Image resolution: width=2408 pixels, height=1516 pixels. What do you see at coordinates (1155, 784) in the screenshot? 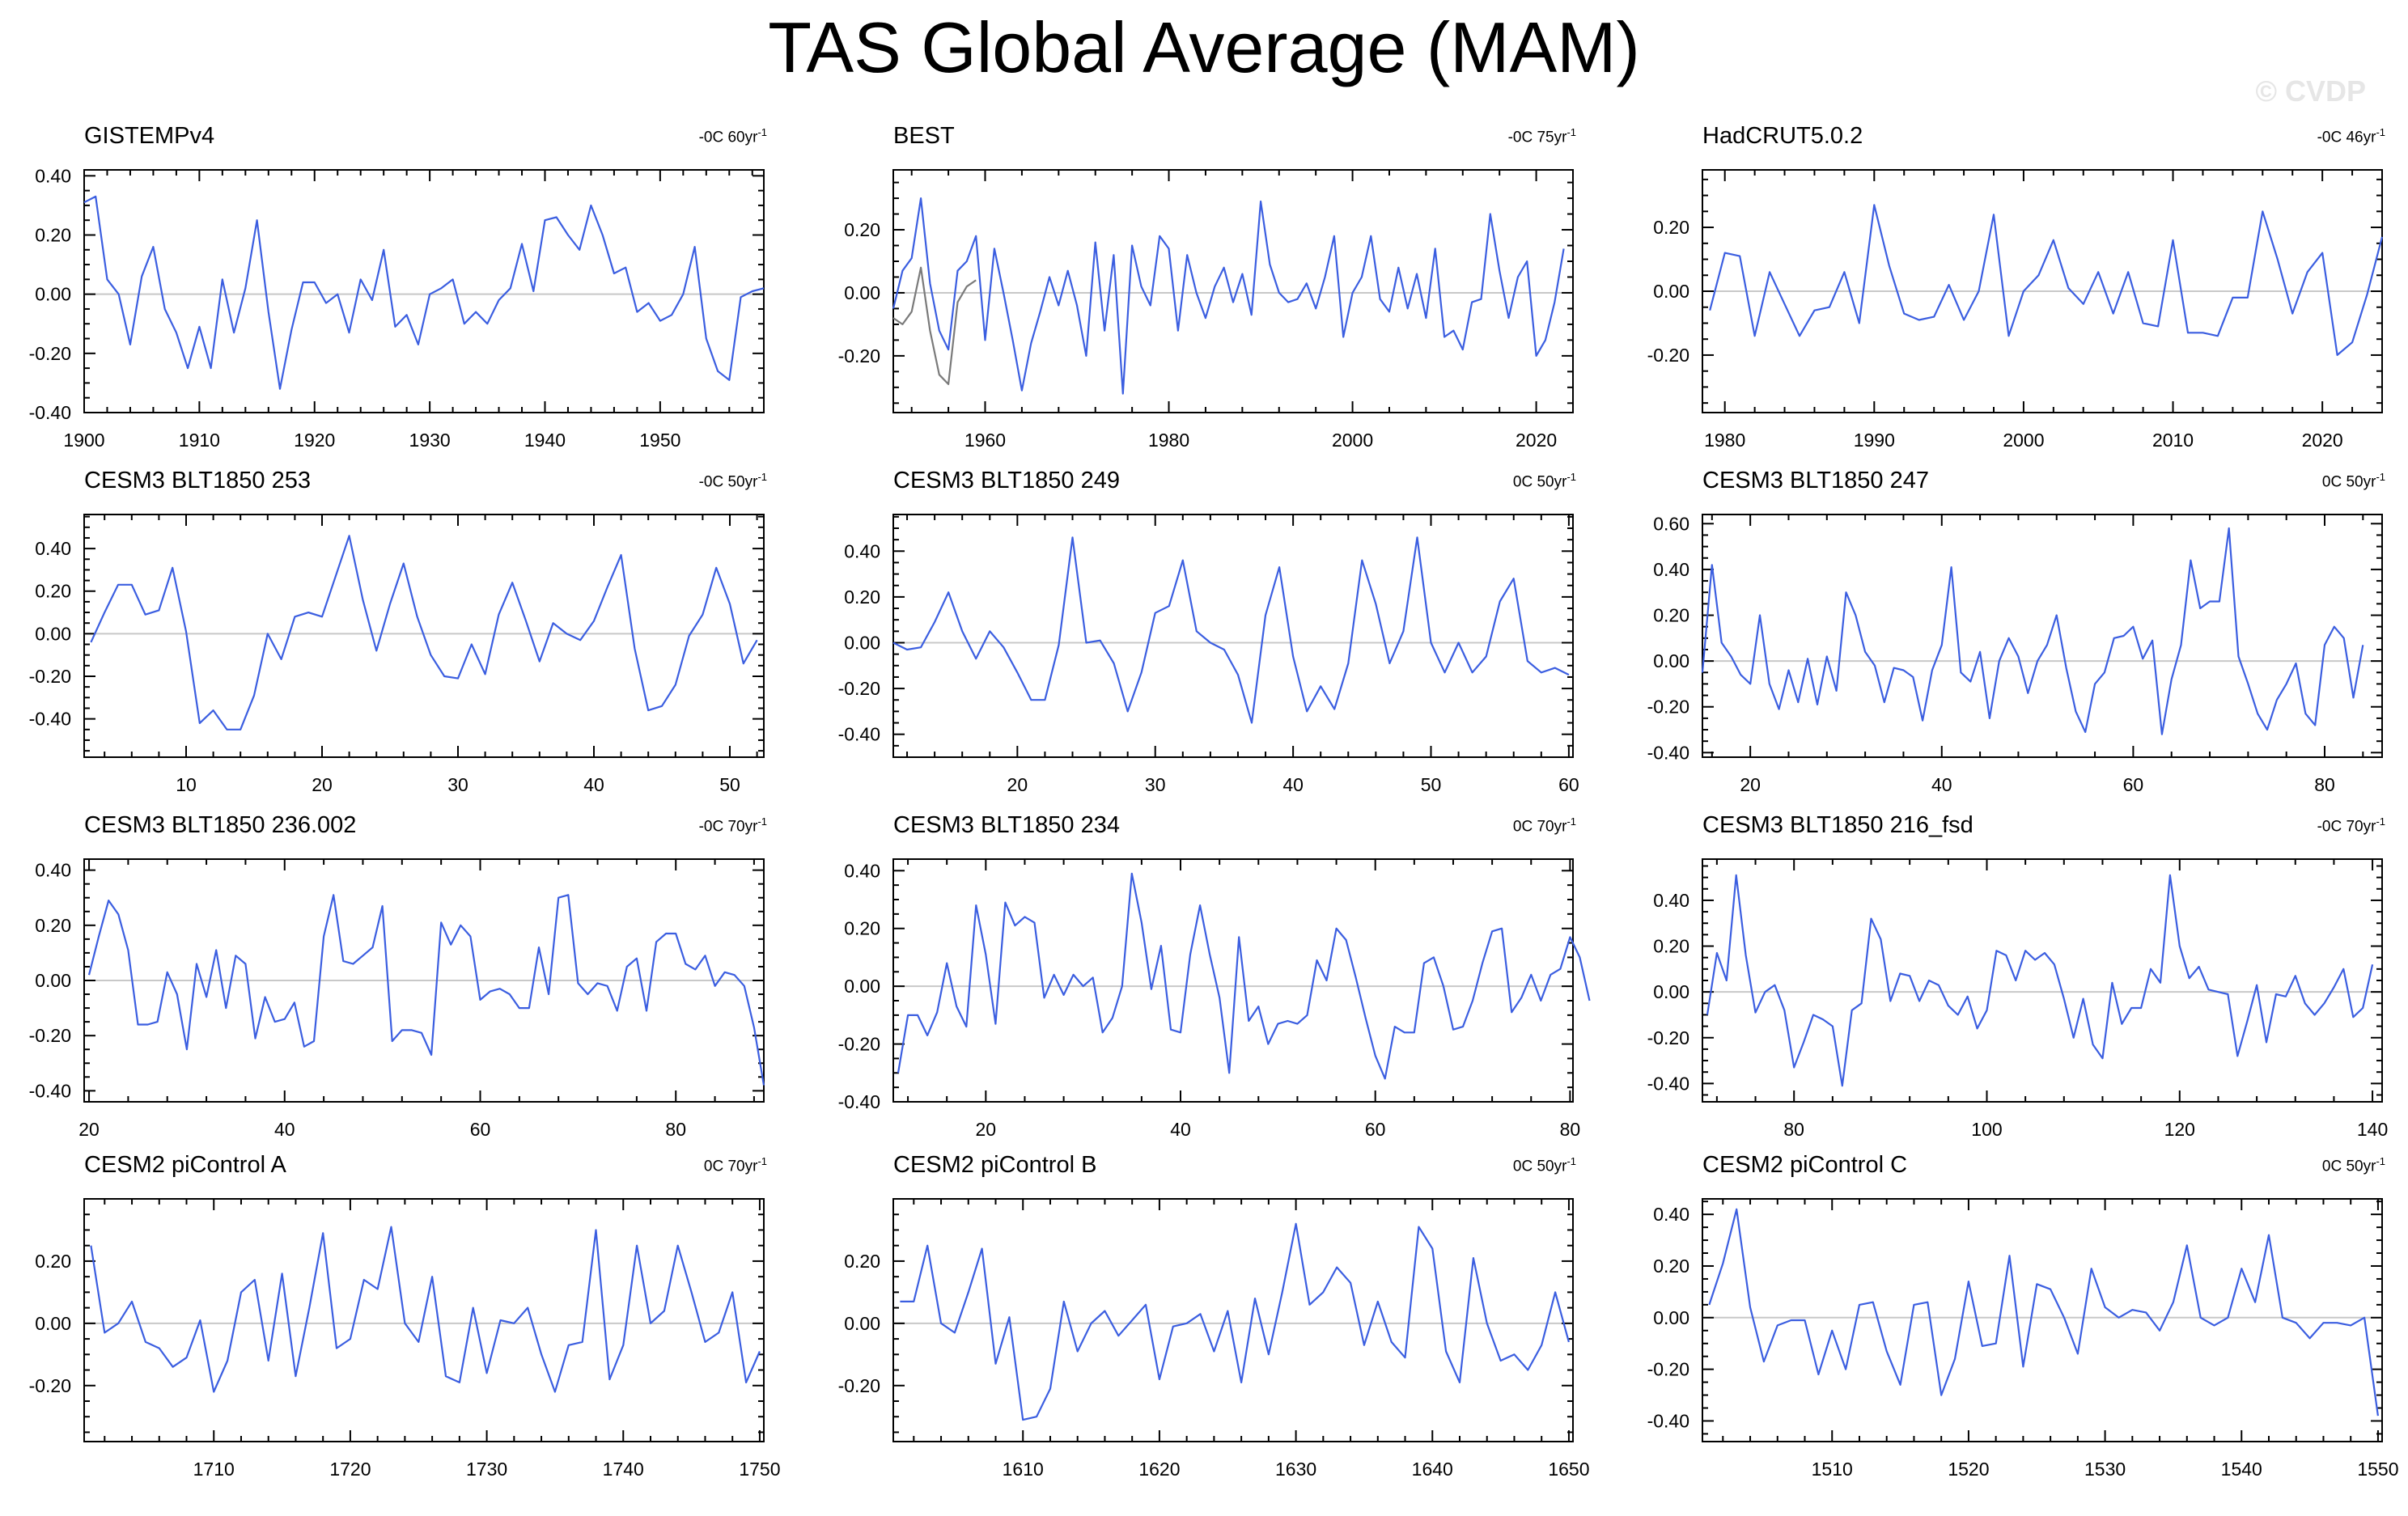
I see `x-tick-label: 30` at bounding box center [1155, 784].